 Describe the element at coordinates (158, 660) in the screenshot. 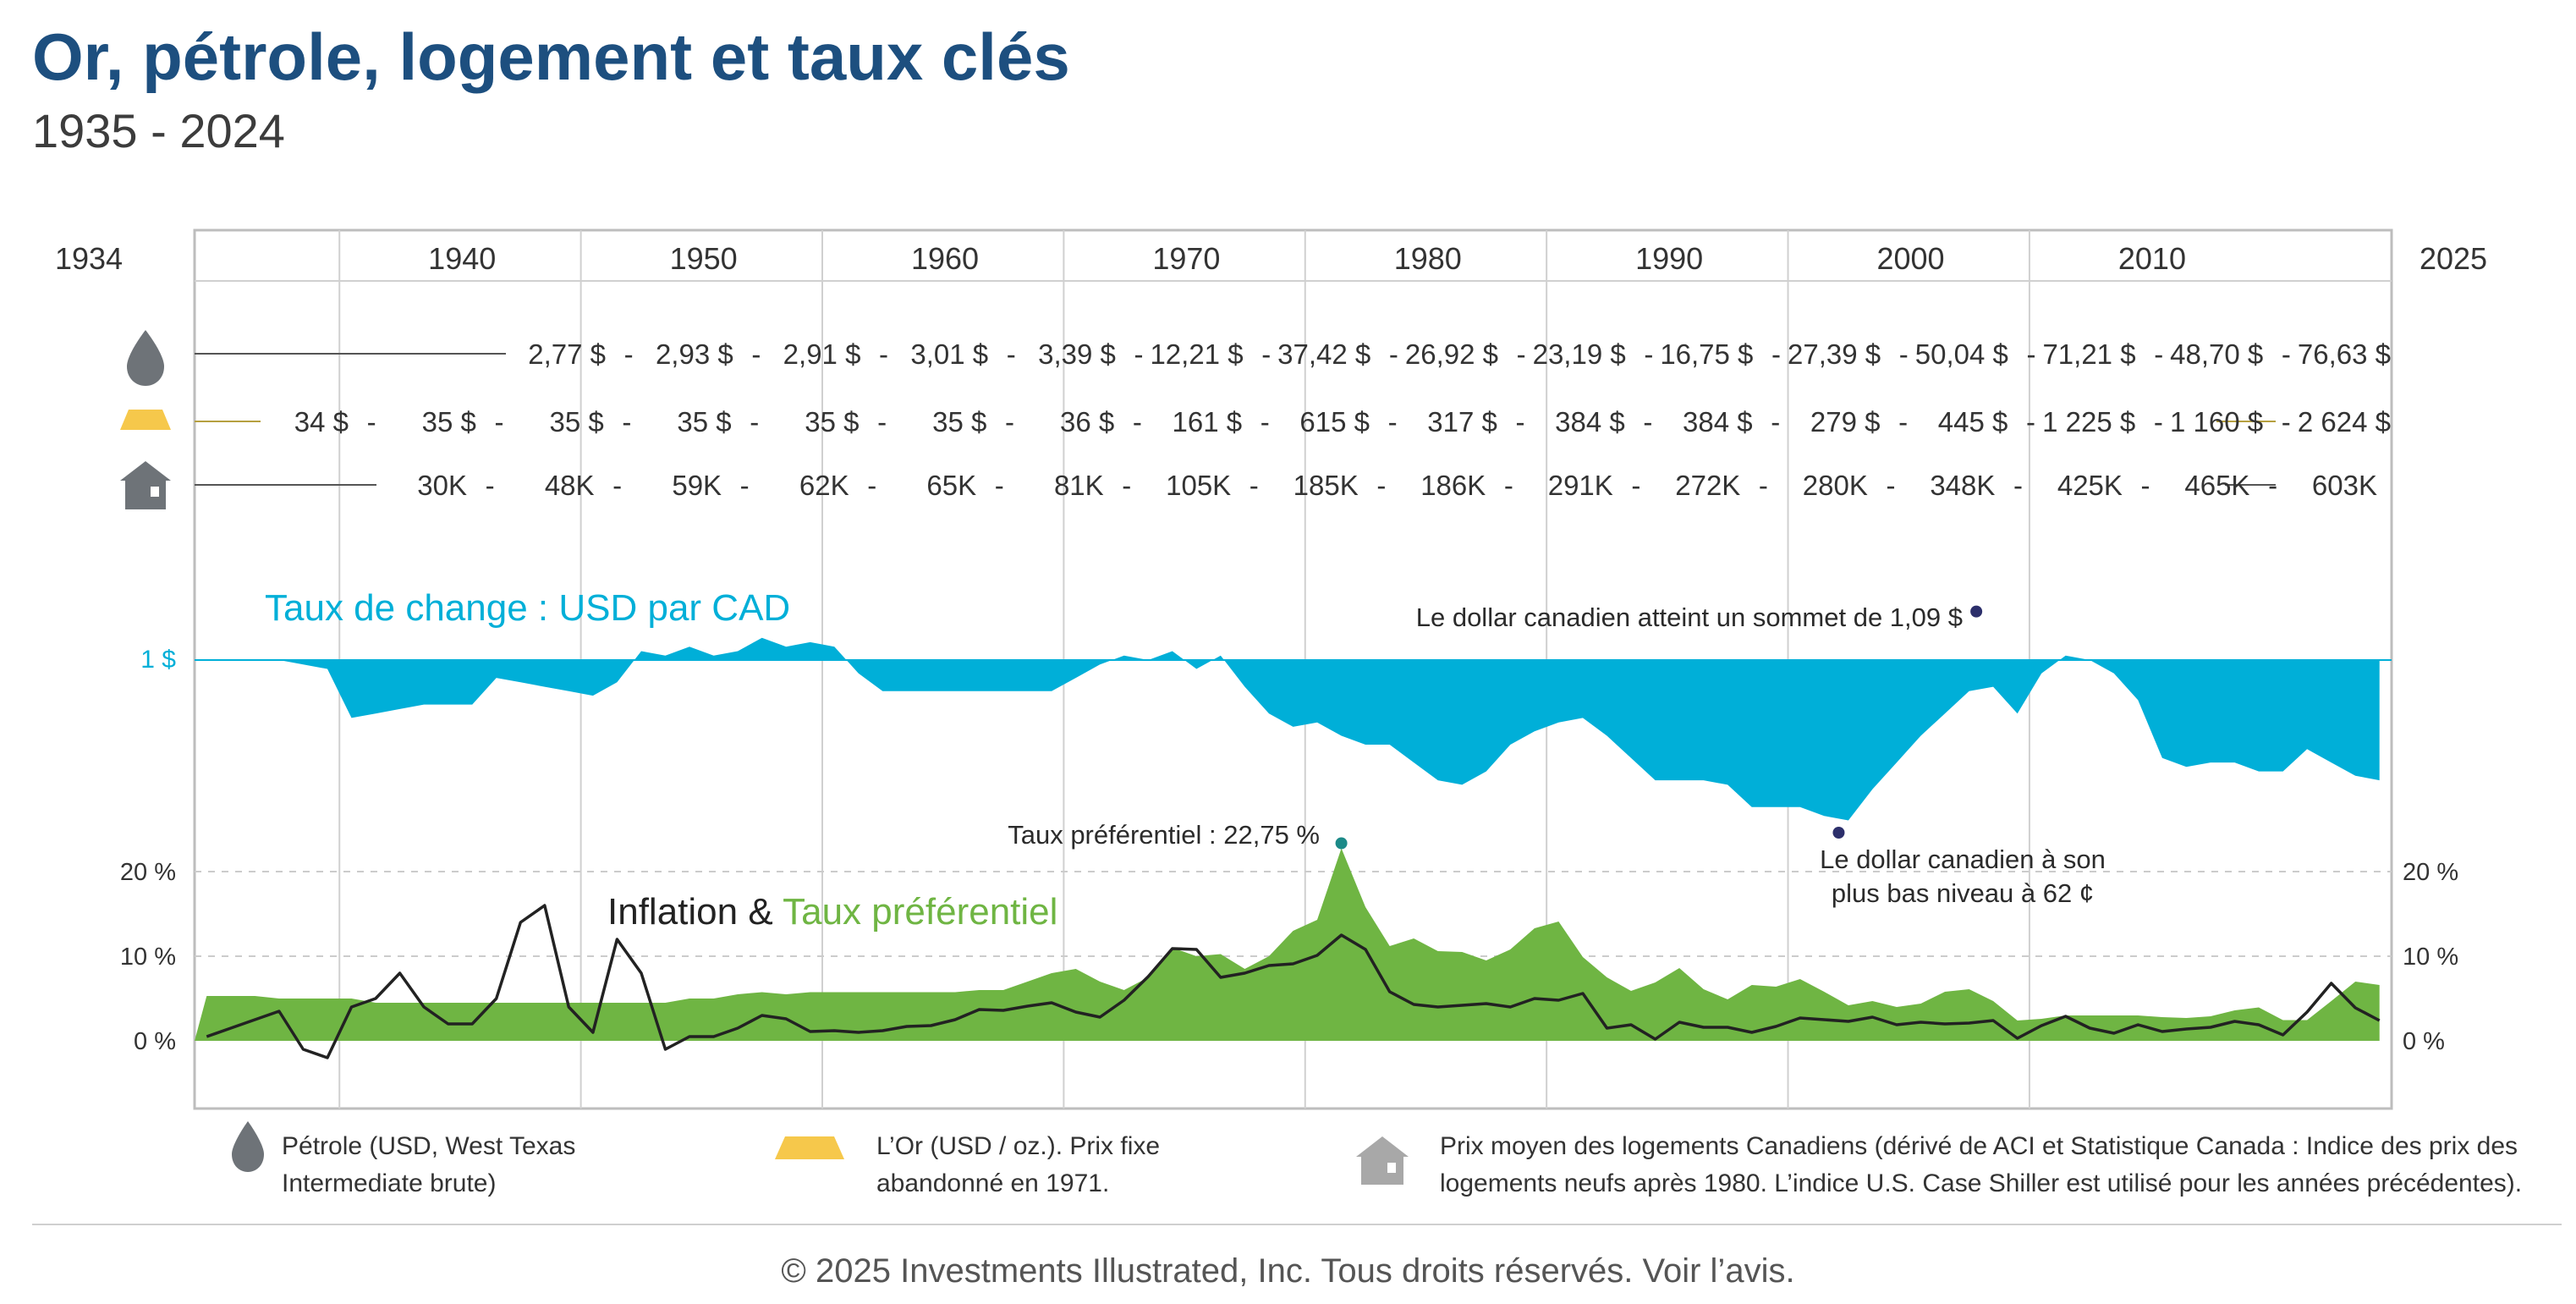

I see `fx-baseline-label: 1 $` at that location.